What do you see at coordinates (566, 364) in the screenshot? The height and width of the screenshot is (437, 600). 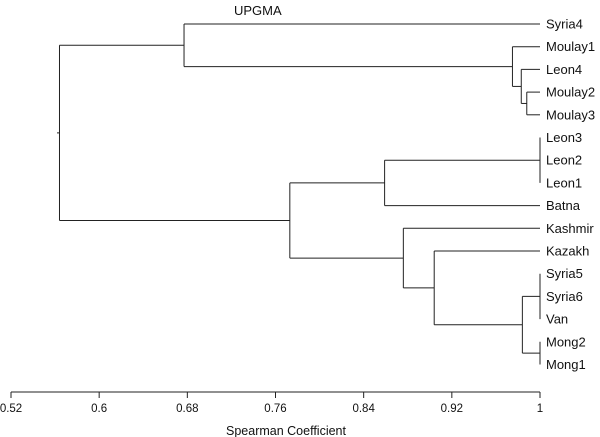 I see `leaf-label: Mong1` at bounding box center [566, 364].